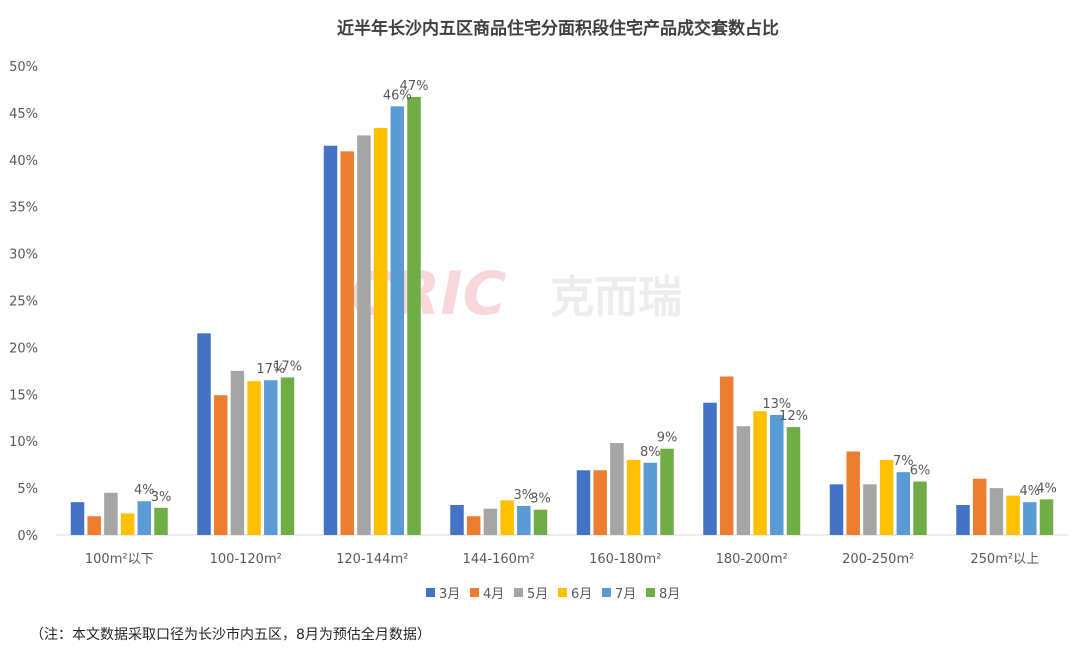  What do you see at coordinates (372, 559) in the screenshot?
I see `x-tick-label: 120-144m²` at bounding box center [372, 559].